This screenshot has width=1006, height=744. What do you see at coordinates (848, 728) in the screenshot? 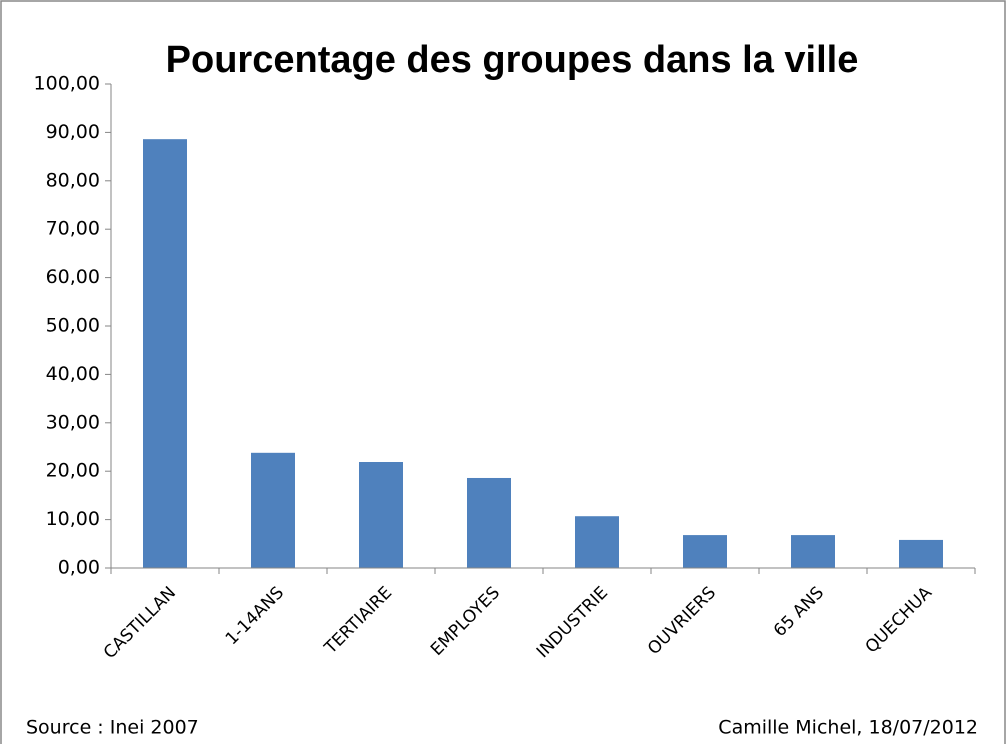
I see `author-note: Camille Michel, 18/07/2012` at bounding box center [848, 728].